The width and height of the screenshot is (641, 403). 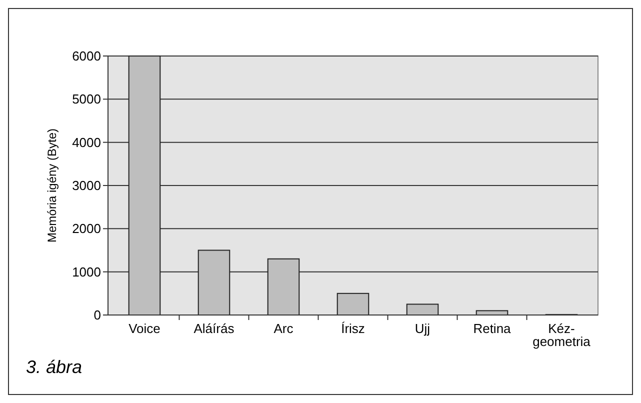 I want to click on x-tick-label: Retina, so click(x=492, y=328).